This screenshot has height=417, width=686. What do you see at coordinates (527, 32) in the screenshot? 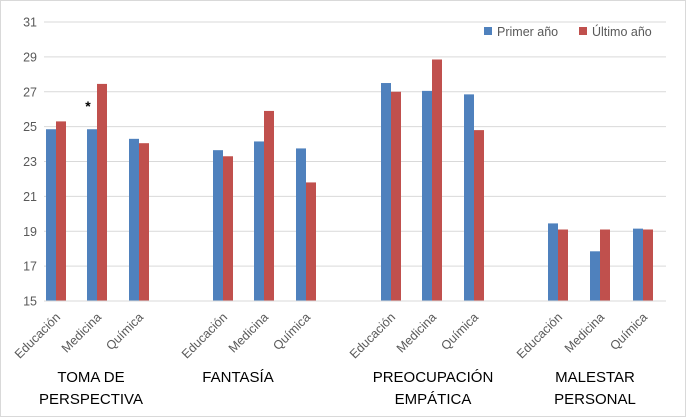
I see `legend-label-primer: Primer año` at bounding box center [527, 32].